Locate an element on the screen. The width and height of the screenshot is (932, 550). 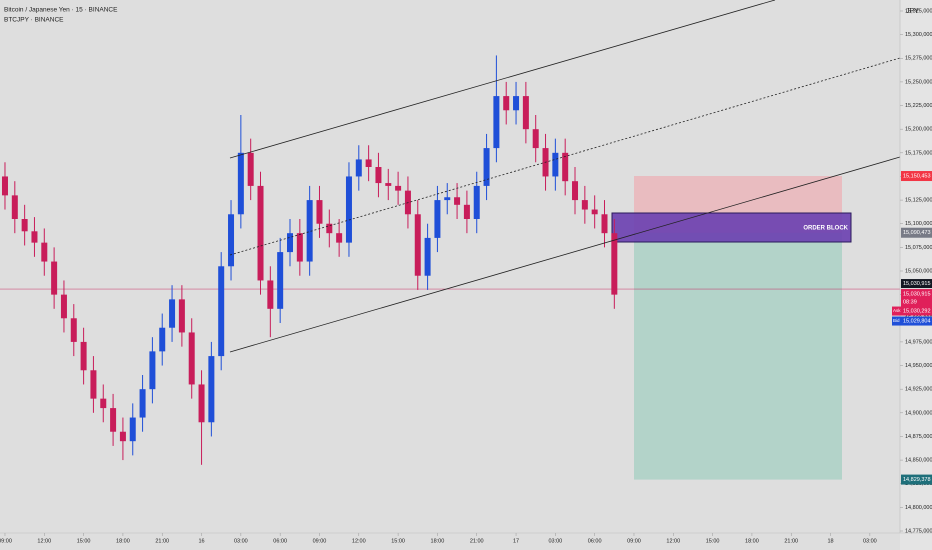
y-tick-label: 15,050,000 is located at coordinates (918, 271).